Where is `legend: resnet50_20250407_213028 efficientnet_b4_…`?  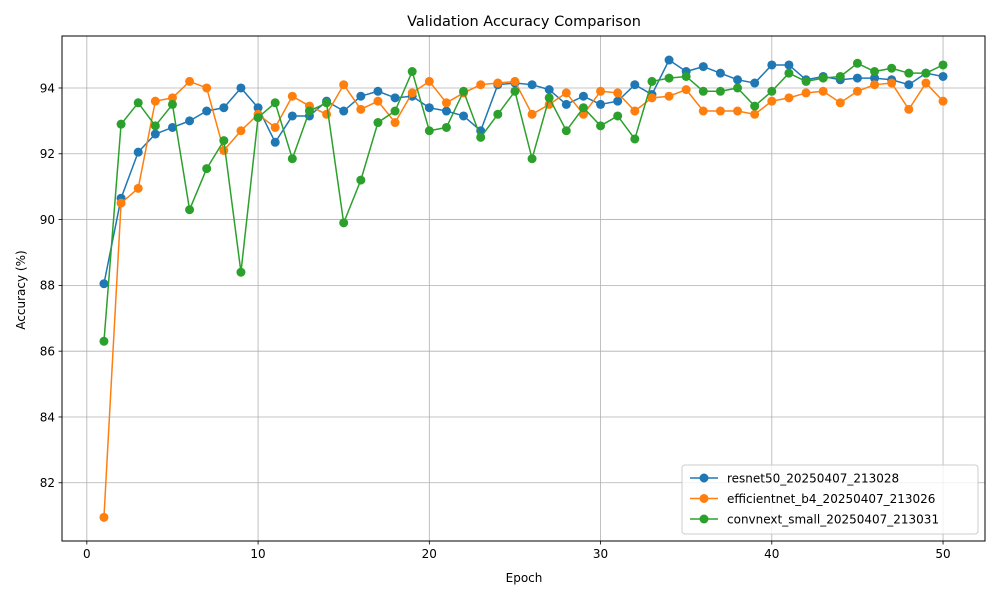 legend: resnet50_20250407_213028 efficientnet_b4_… is located at coordinates (830, 499).